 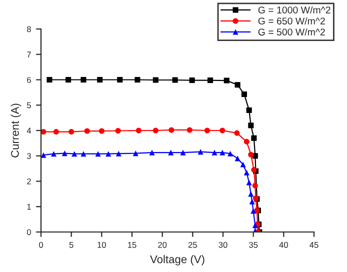 What do you see at coordinates (28, 232) in the screenshot?
I see `y-tick-label: 0` at bounding box center [28, 232].